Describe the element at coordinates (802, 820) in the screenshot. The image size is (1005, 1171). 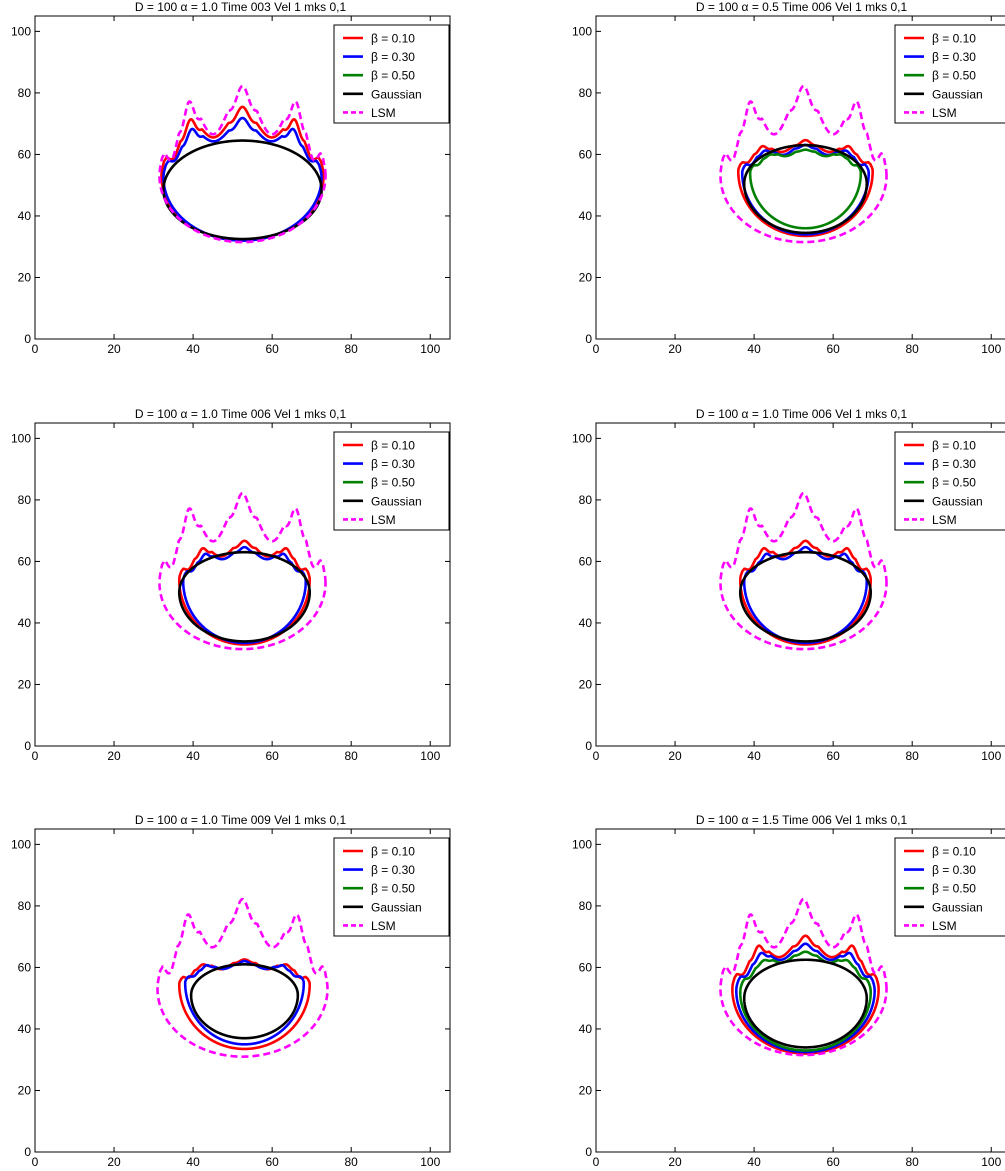
I see `chart-title: D = 100 α = 1.5 Time 006 Vel 1 mks 0,1` at that location.